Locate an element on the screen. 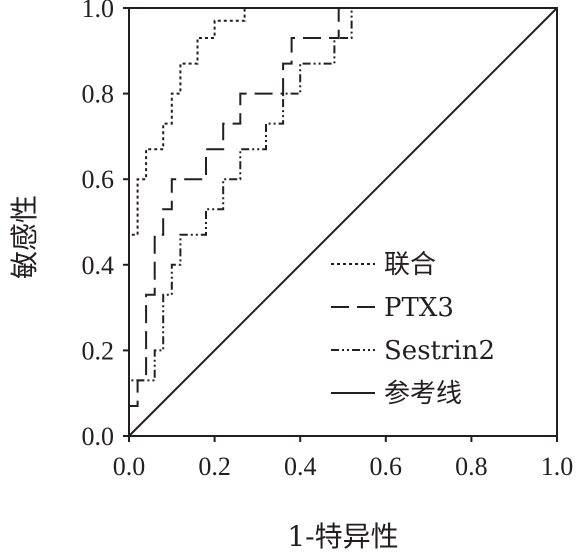 The image size is (586, 553). y-tick-label: 0.6 is located at coordinates (98, 179).